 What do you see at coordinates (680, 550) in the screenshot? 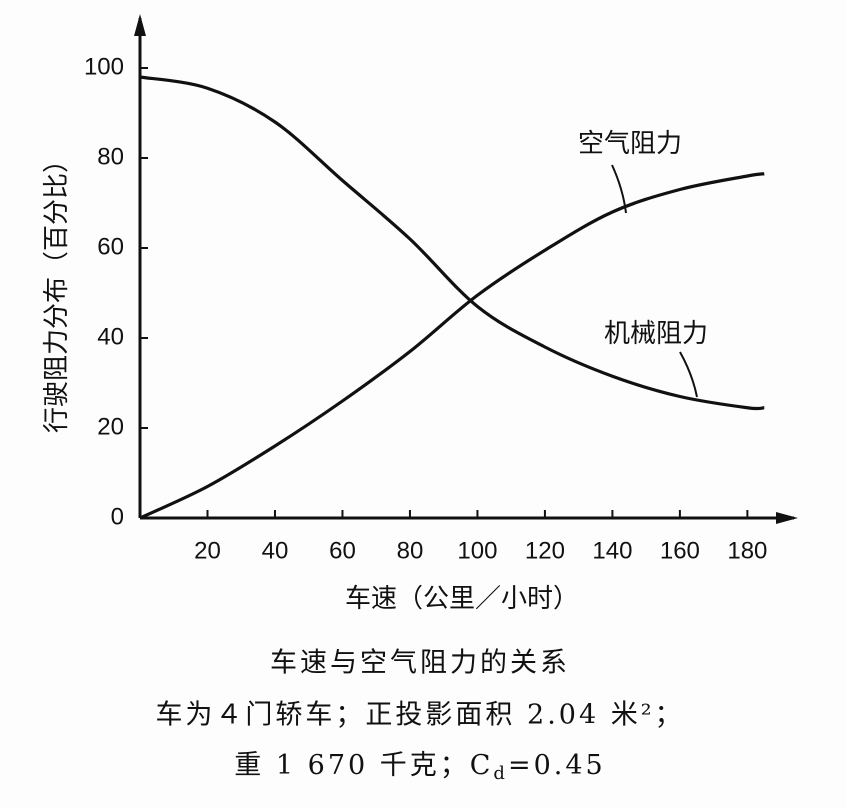
I see `x-tick-label: 160` at bounding box center [680, 550].